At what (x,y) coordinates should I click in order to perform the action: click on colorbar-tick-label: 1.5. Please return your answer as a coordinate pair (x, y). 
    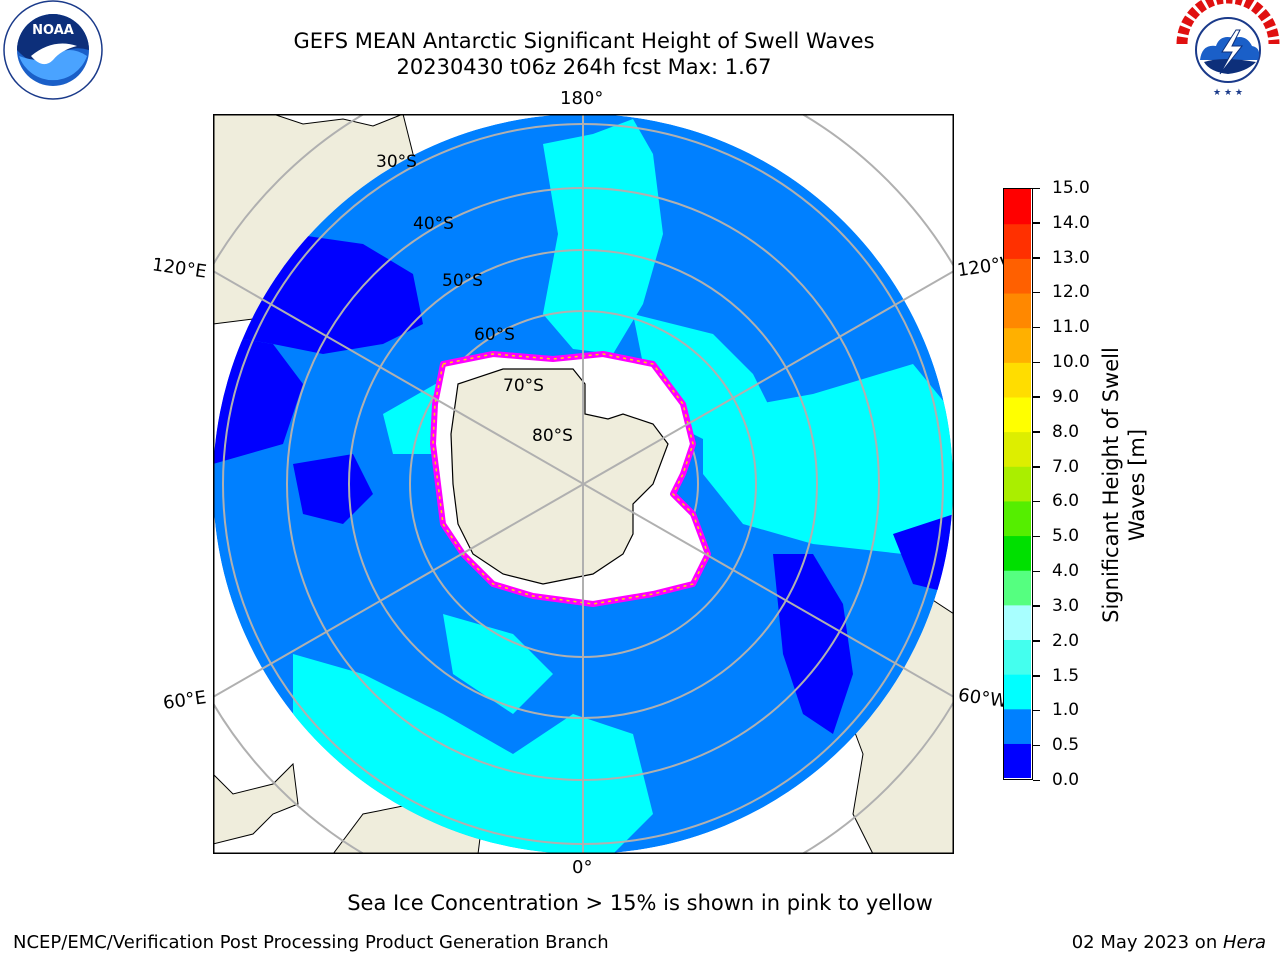
    Looking at the image, I should click on (1066, 675).